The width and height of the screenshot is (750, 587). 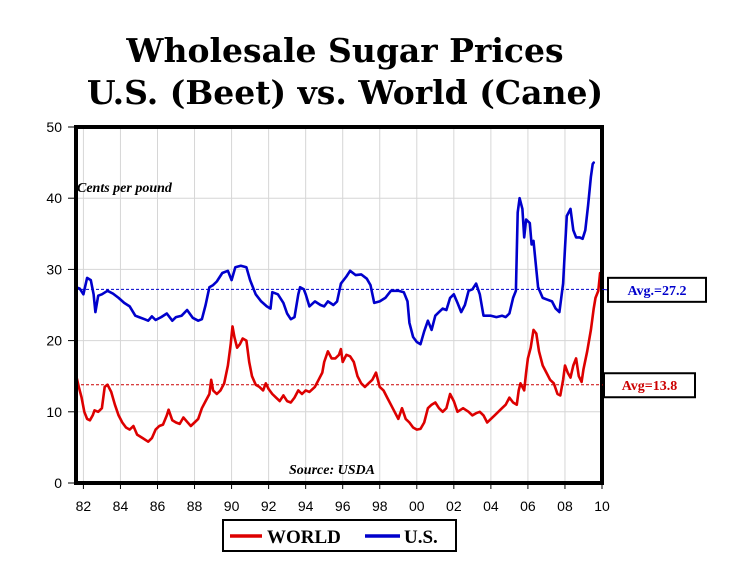 What do you see at coordinates (380, 506) in the screenshot?
I see `x-tick-label: 98` at bounding box center [380, 506].